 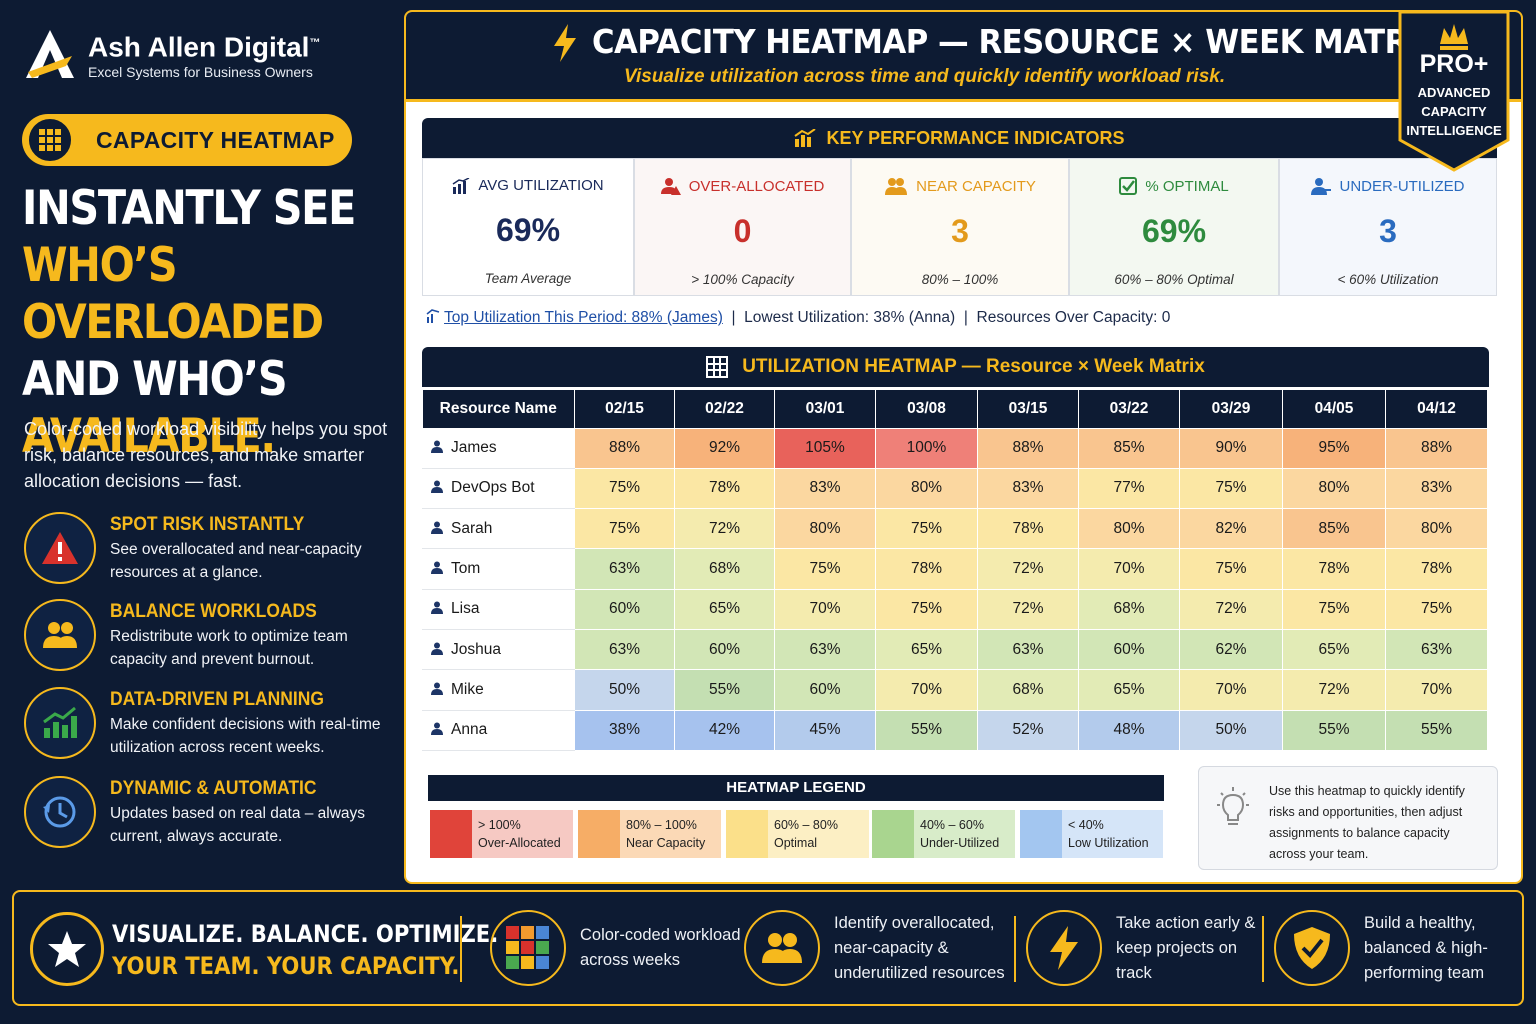 What do you see at coordinates (583, 317) in the screenshot?
I see `top-utilization-link: Top Utilization This Period: 88% (James)` at bounding box center [583, 317].